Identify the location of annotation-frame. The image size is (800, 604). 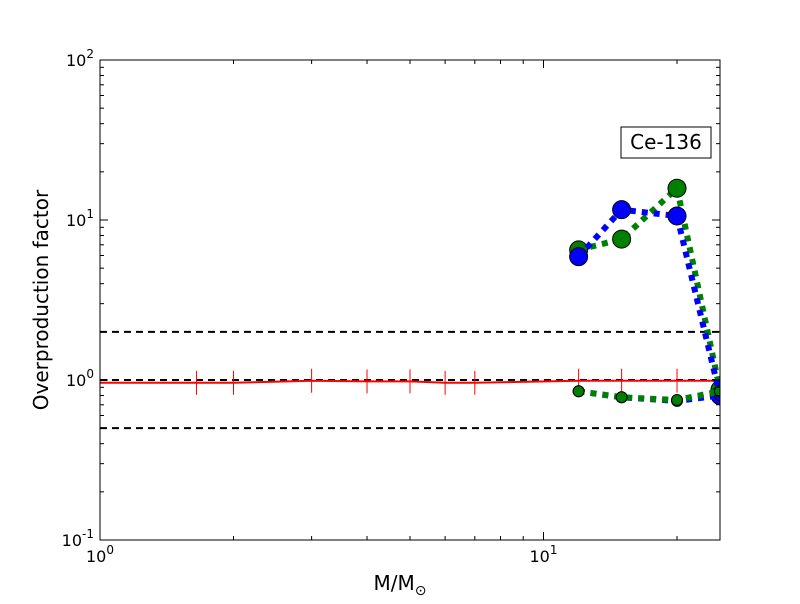
(666, 142).